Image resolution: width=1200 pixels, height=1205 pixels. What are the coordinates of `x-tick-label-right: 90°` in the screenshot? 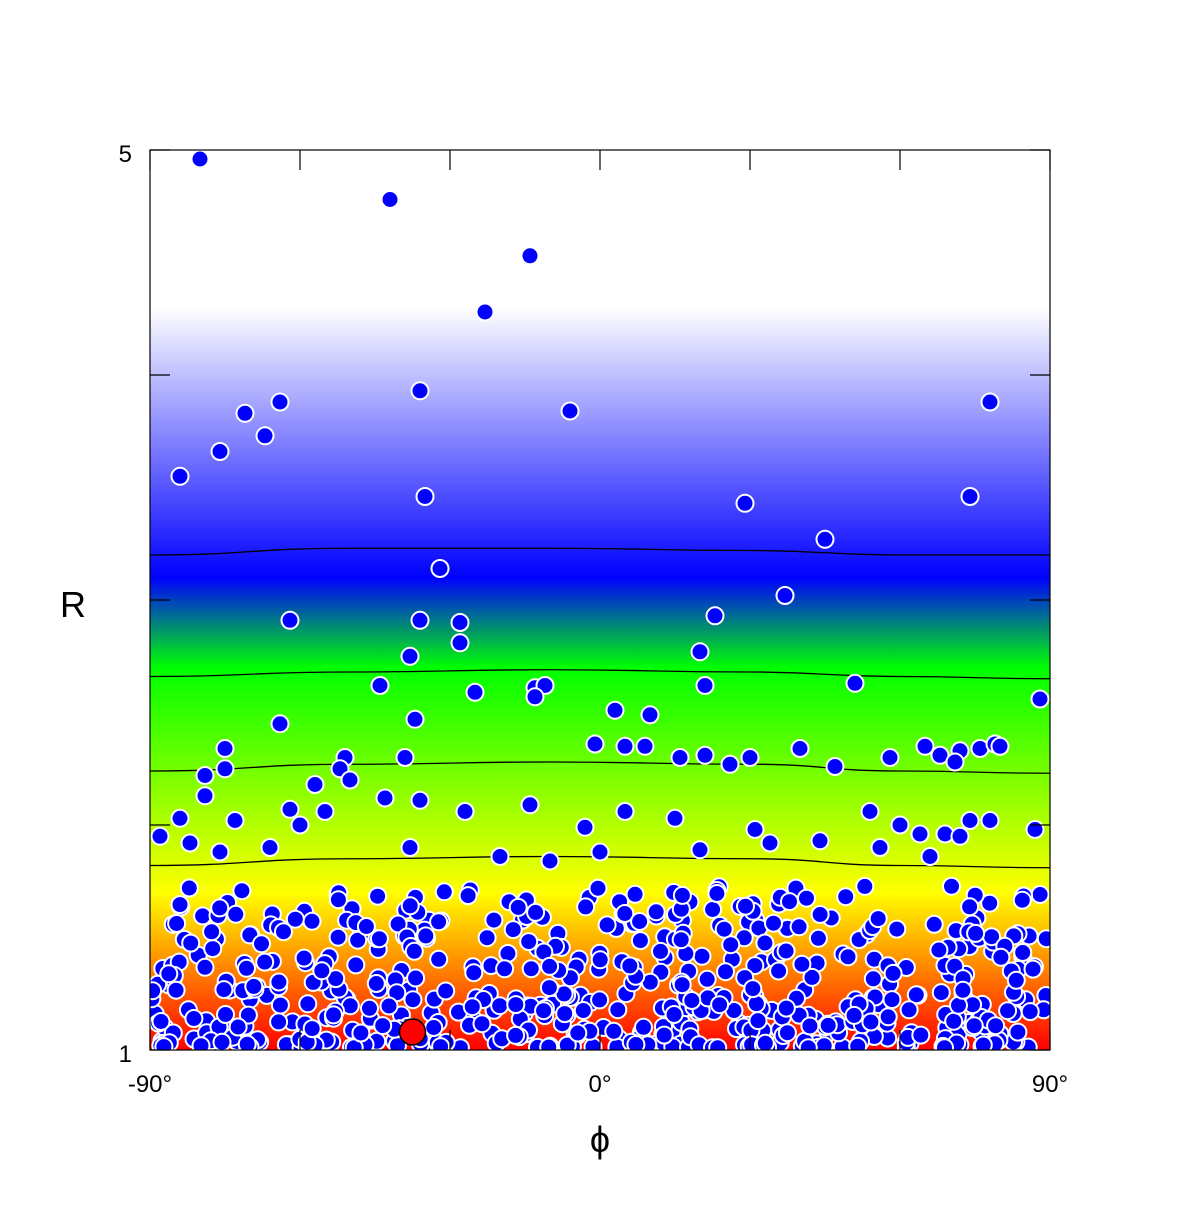 It's located at (1050, 1084).